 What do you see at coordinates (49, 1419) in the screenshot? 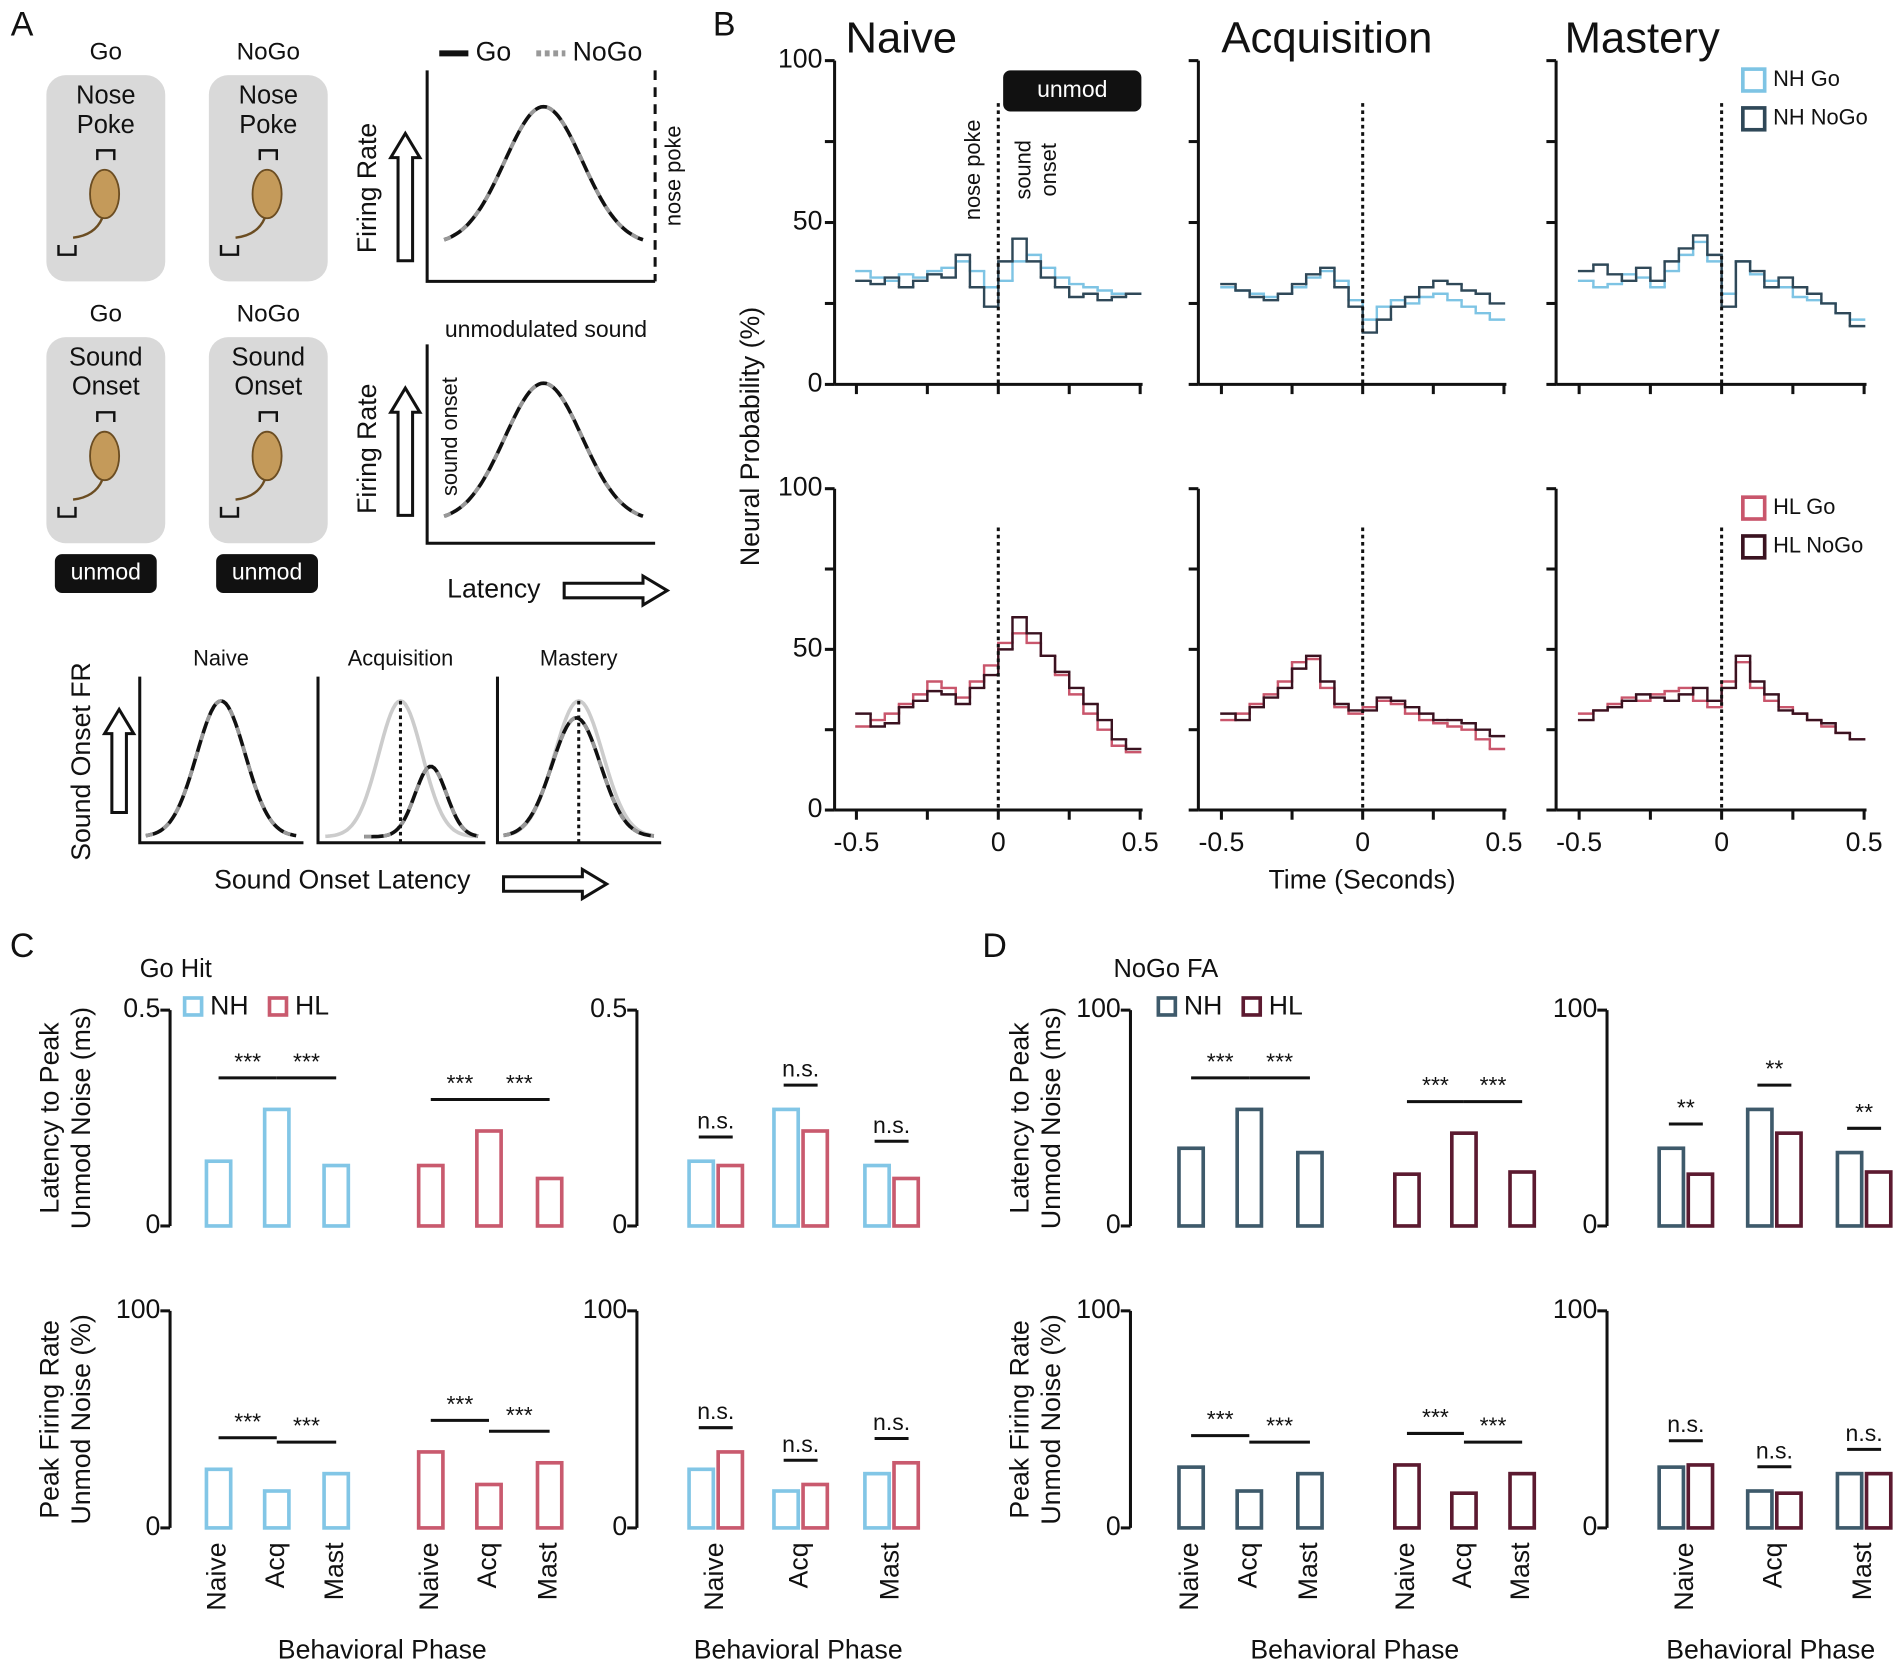
I see `y-label: Peak Firing Rate` at bounding box center [49, 1419].